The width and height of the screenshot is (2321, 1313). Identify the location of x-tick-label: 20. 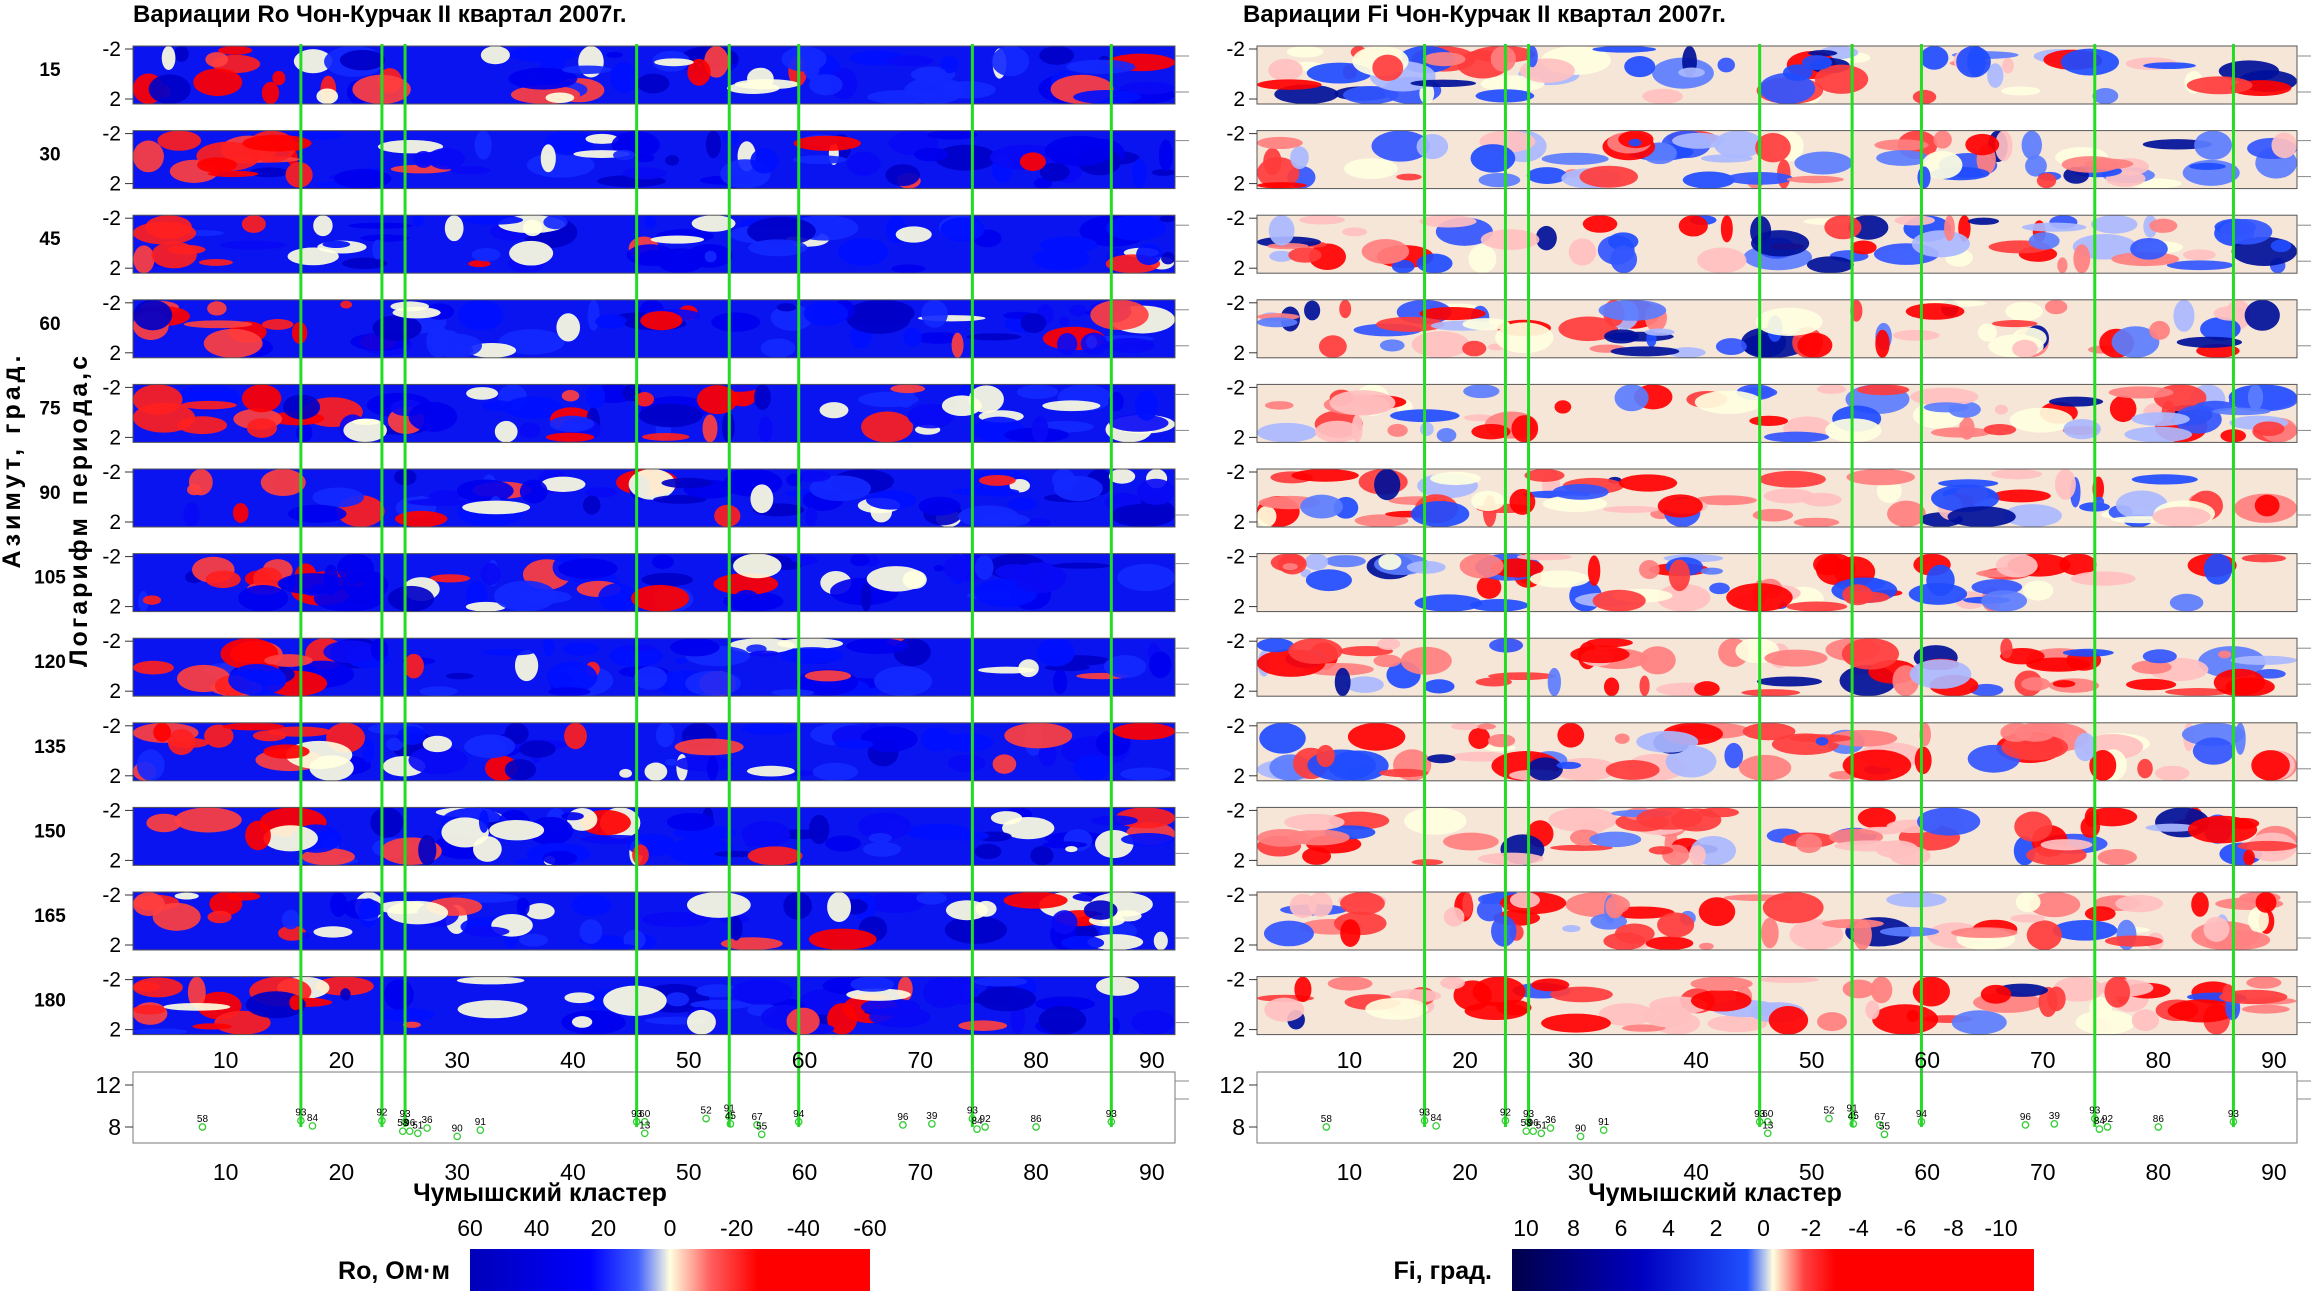
(1465, 1060).